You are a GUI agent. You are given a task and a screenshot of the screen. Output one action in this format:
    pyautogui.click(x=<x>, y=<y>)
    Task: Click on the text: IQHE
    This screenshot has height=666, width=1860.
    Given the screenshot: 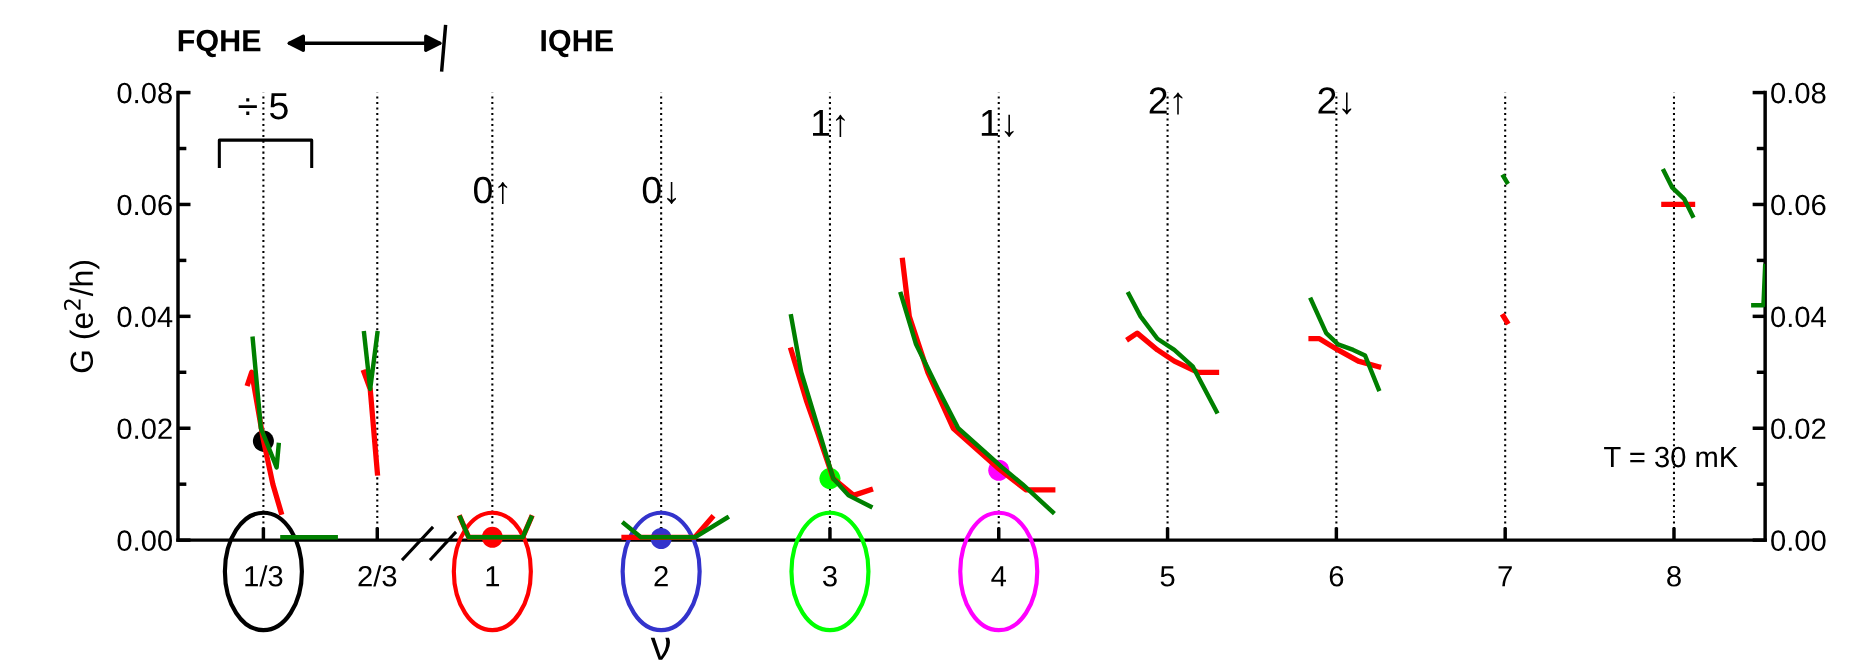 What is the action you would take?
    pyautogui.click(x=577, y=43)
    